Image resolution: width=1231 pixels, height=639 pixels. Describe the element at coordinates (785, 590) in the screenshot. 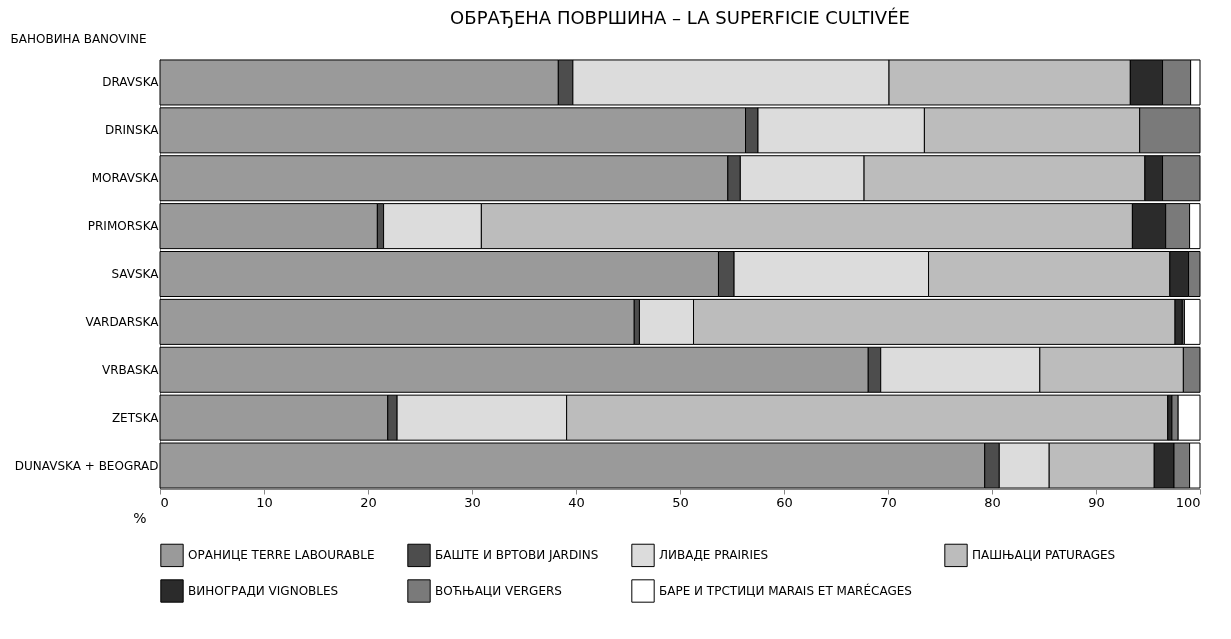

I see `legend-label: БАРЕ И ТРСТИЦИ MARAIS ET MARÉCAGES` at that location.